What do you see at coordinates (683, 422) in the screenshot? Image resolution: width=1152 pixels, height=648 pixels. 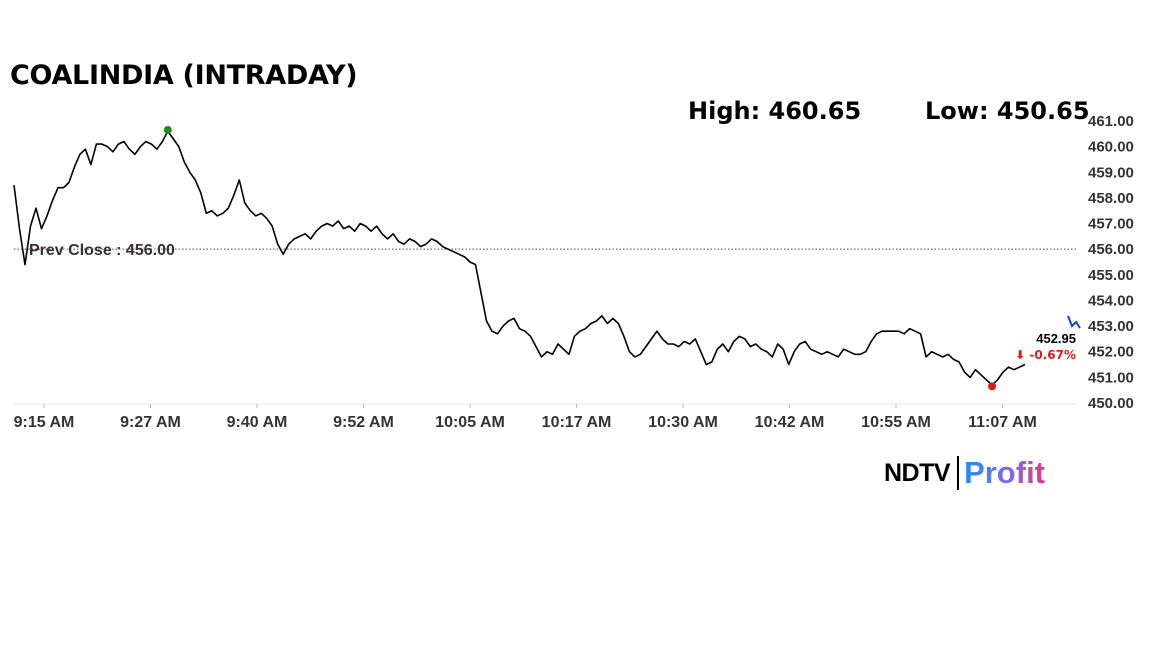 I see `x-tick-label: 10:30 AM` at bounding box center [683, 422].